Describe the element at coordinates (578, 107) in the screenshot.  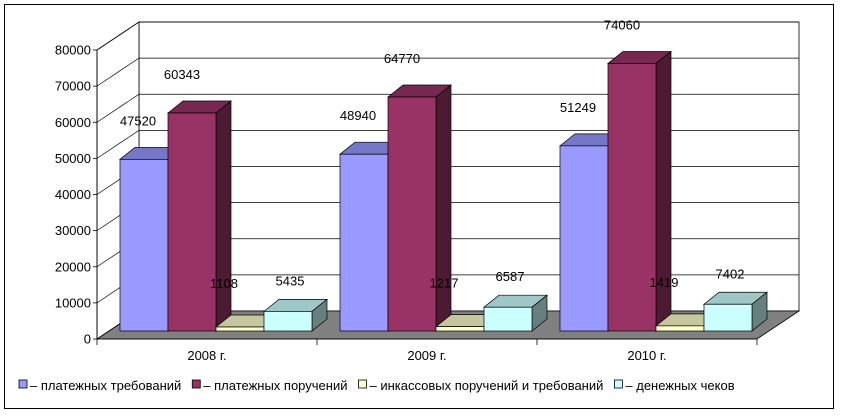
I see `data-label: 51249` at that location.